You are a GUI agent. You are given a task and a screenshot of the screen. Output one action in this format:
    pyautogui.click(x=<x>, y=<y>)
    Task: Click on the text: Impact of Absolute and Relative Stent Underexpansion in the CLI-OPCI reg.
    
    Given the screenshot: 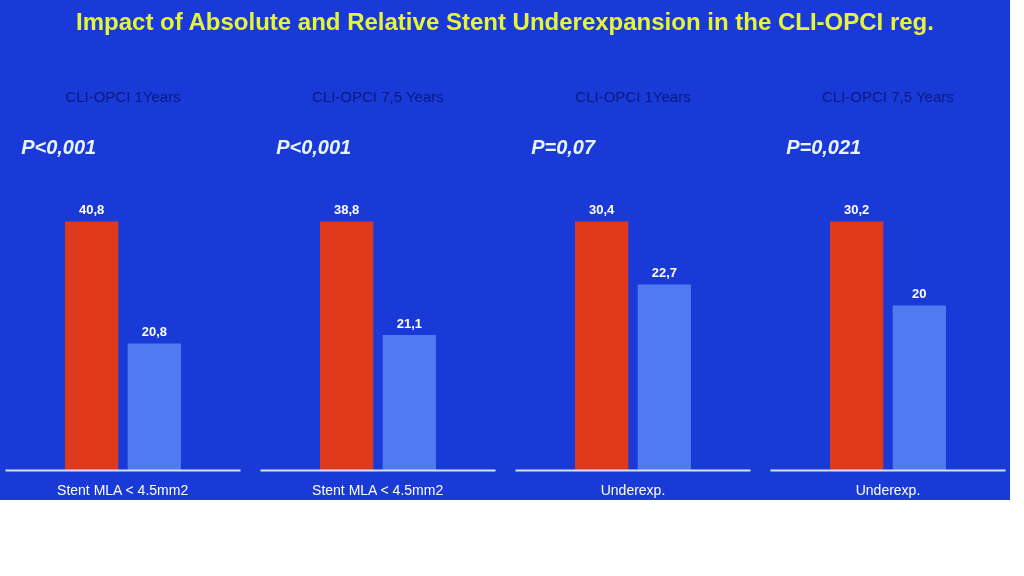 What is the action you would take?
    pyautogui.click(x=505, y=22)
    